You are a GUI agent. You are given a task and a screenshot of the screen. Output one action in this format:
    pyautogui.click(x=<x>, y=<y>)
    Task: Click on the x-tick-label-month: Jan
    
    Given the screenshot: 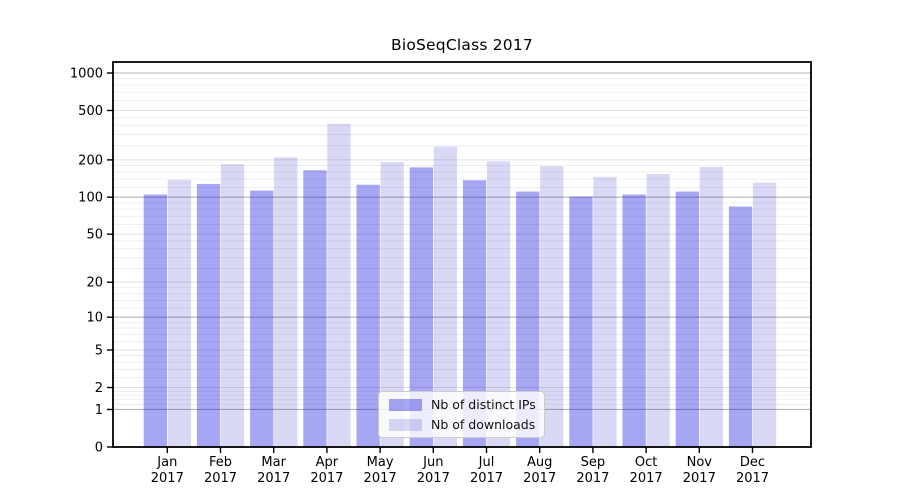 What is the action you would take?
    pyautogui.click(x=166, y=462)
    